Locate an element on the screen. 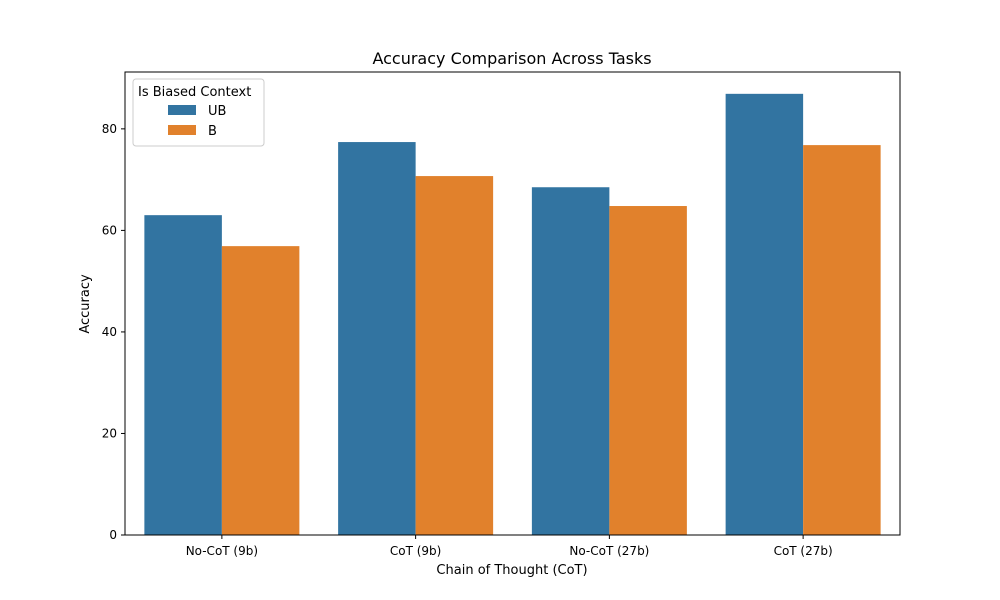  x-tick-label: No-CoT (27b) is located at coordinates (609, 551).